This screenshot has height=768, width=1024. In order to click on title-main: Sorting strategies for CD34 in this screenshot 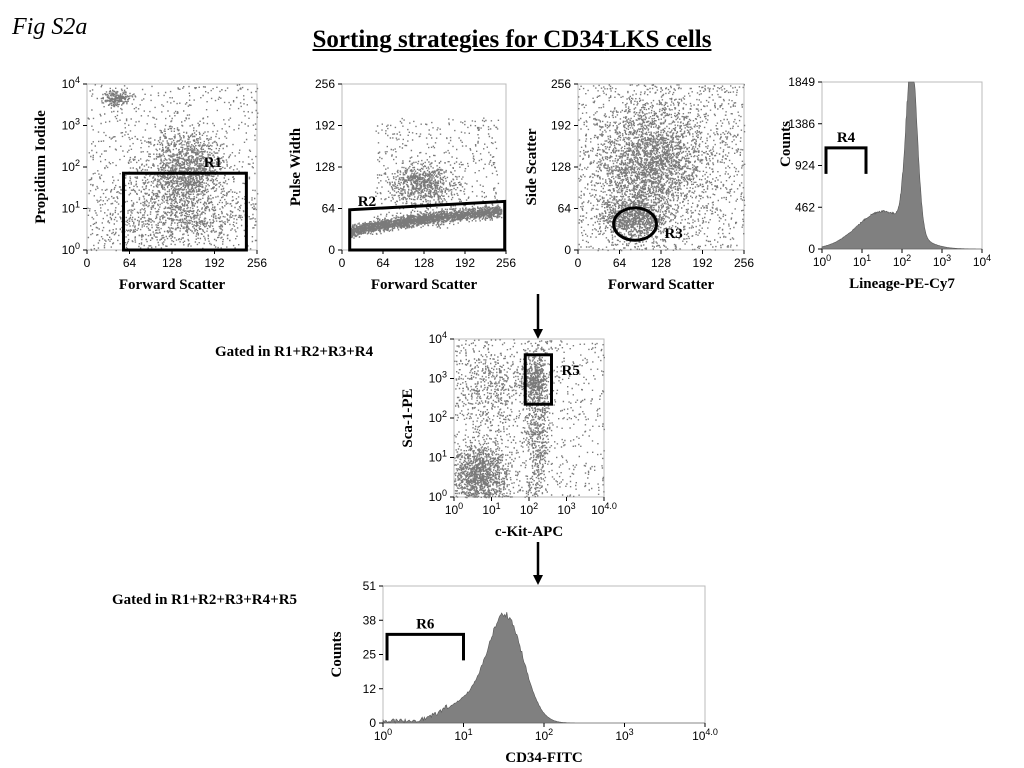, I will do `click(458, 40)`.